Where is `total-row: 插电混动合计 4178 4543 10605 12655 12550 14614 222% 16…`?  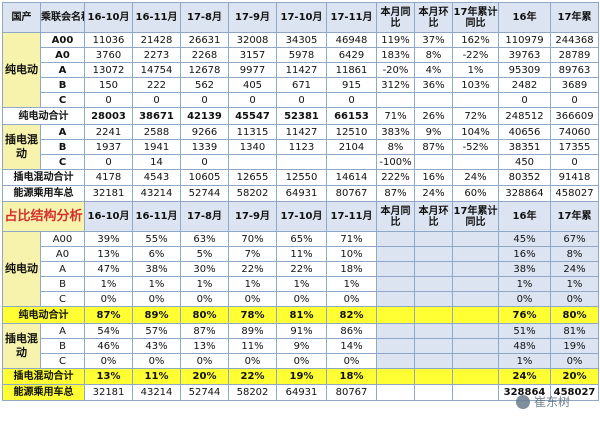
total-row: 插电混动合计 4178 4543 10605 12655 12550 14614 222% 16… is located at coordinates (300, 177).